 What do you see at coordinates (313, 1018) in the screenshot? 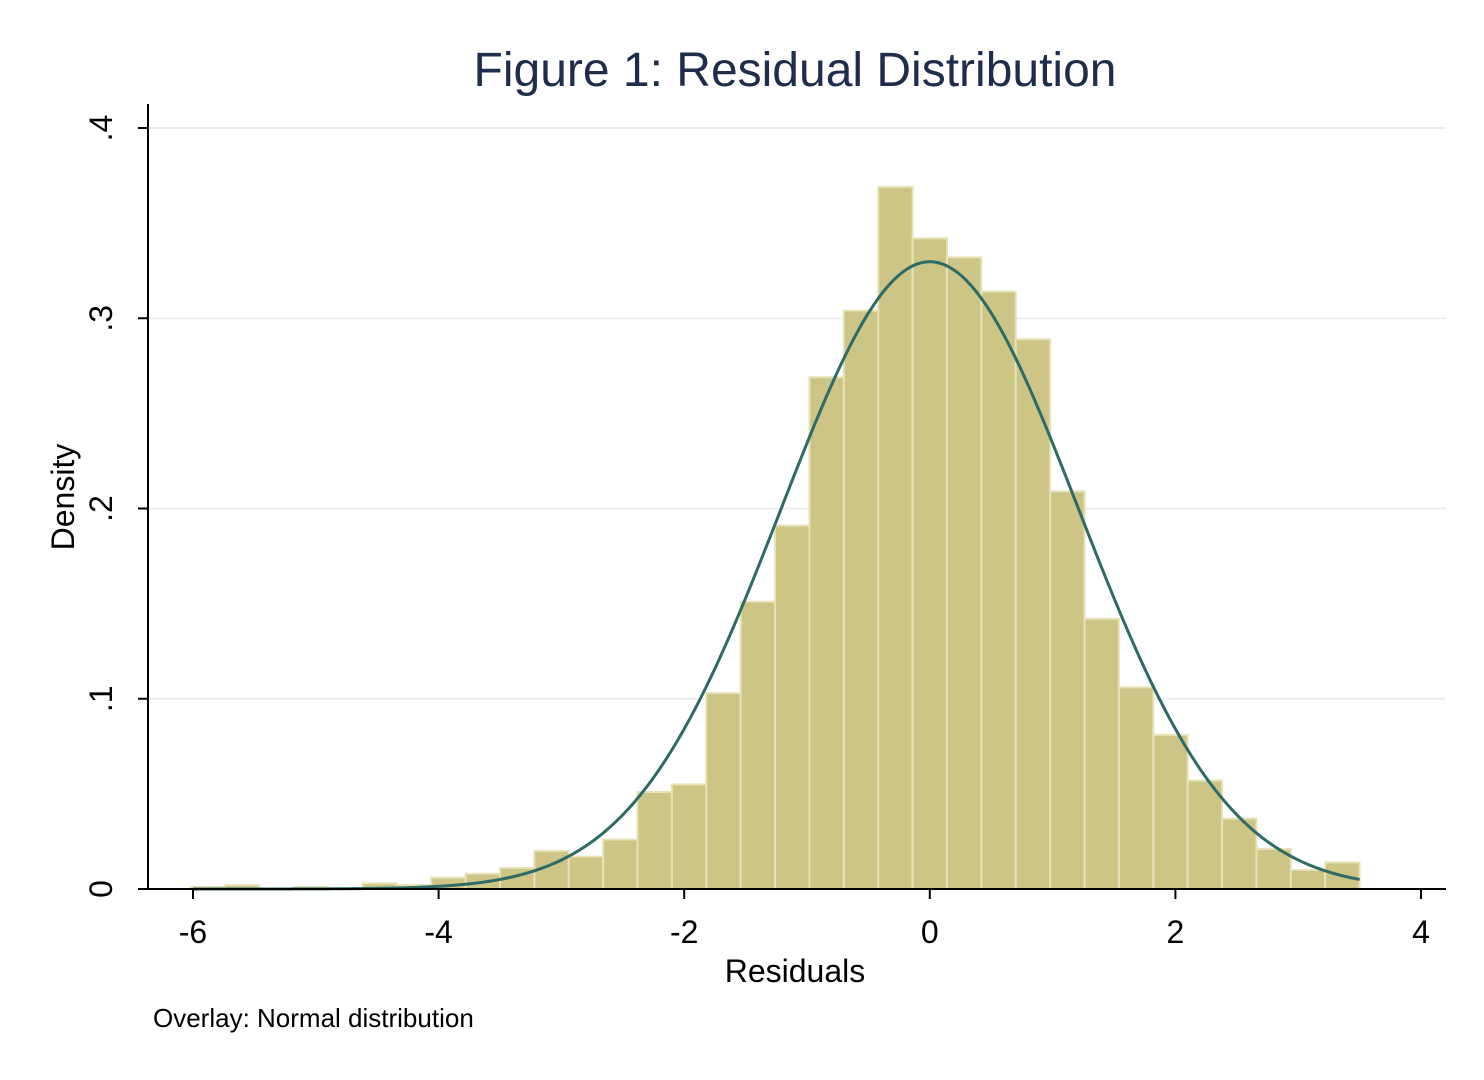
I see `overlay-note: Overlay: Normal distribution` at bounding box center [313, 1018].